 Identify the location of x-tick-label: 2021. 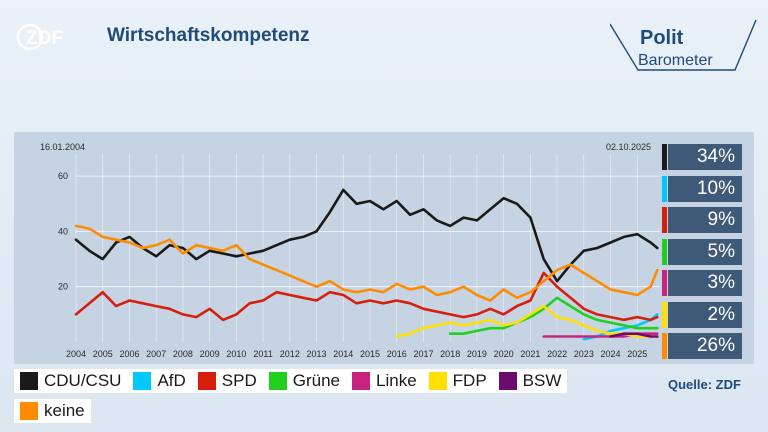
(530, 354).